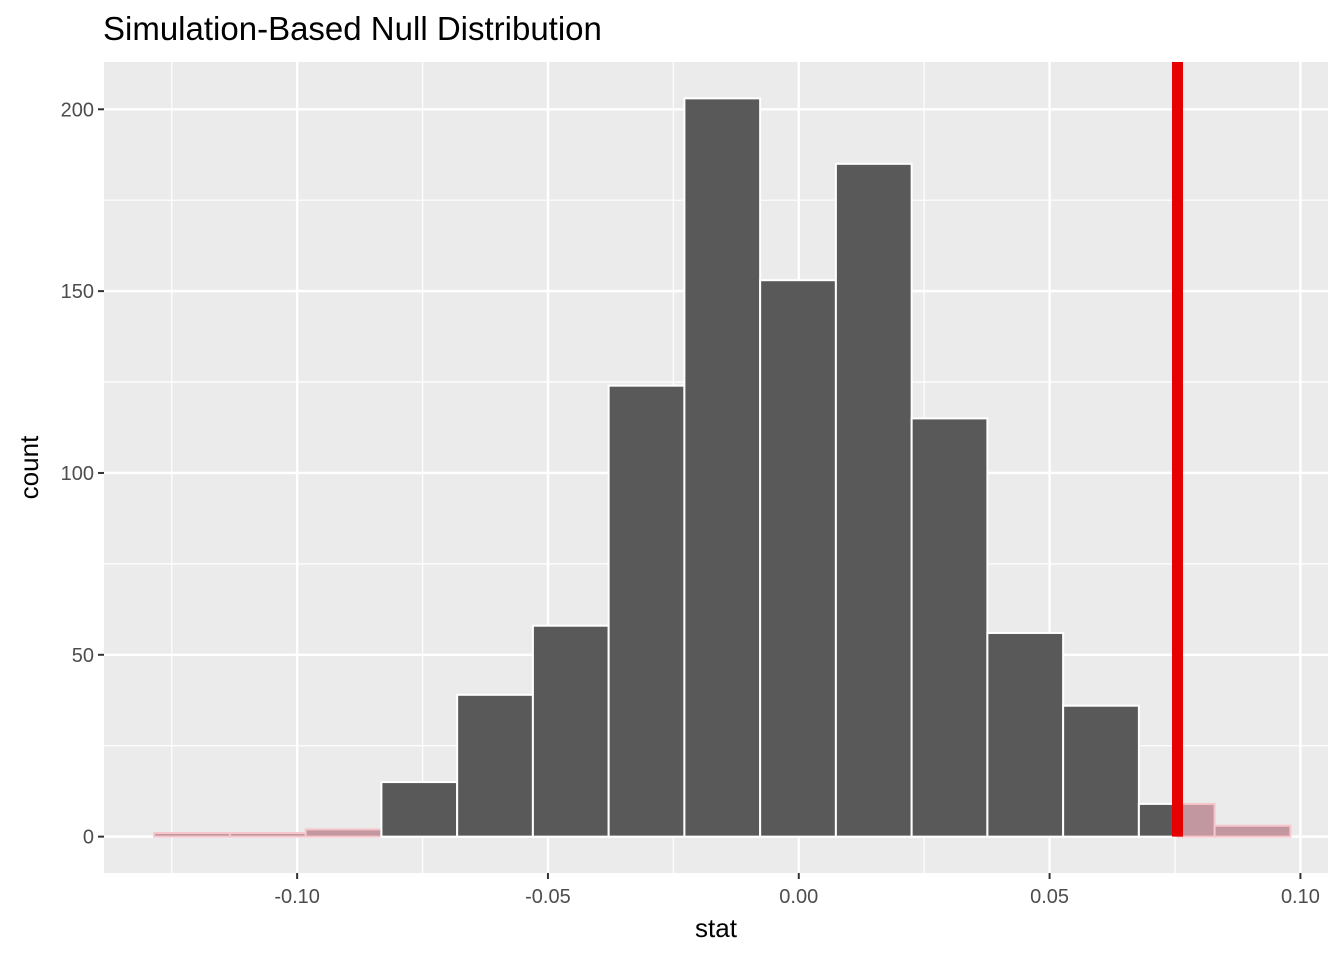  Describe the element at coordinates (77, 292) in the screenshot. I see `y-tick-label: 150` at that location.